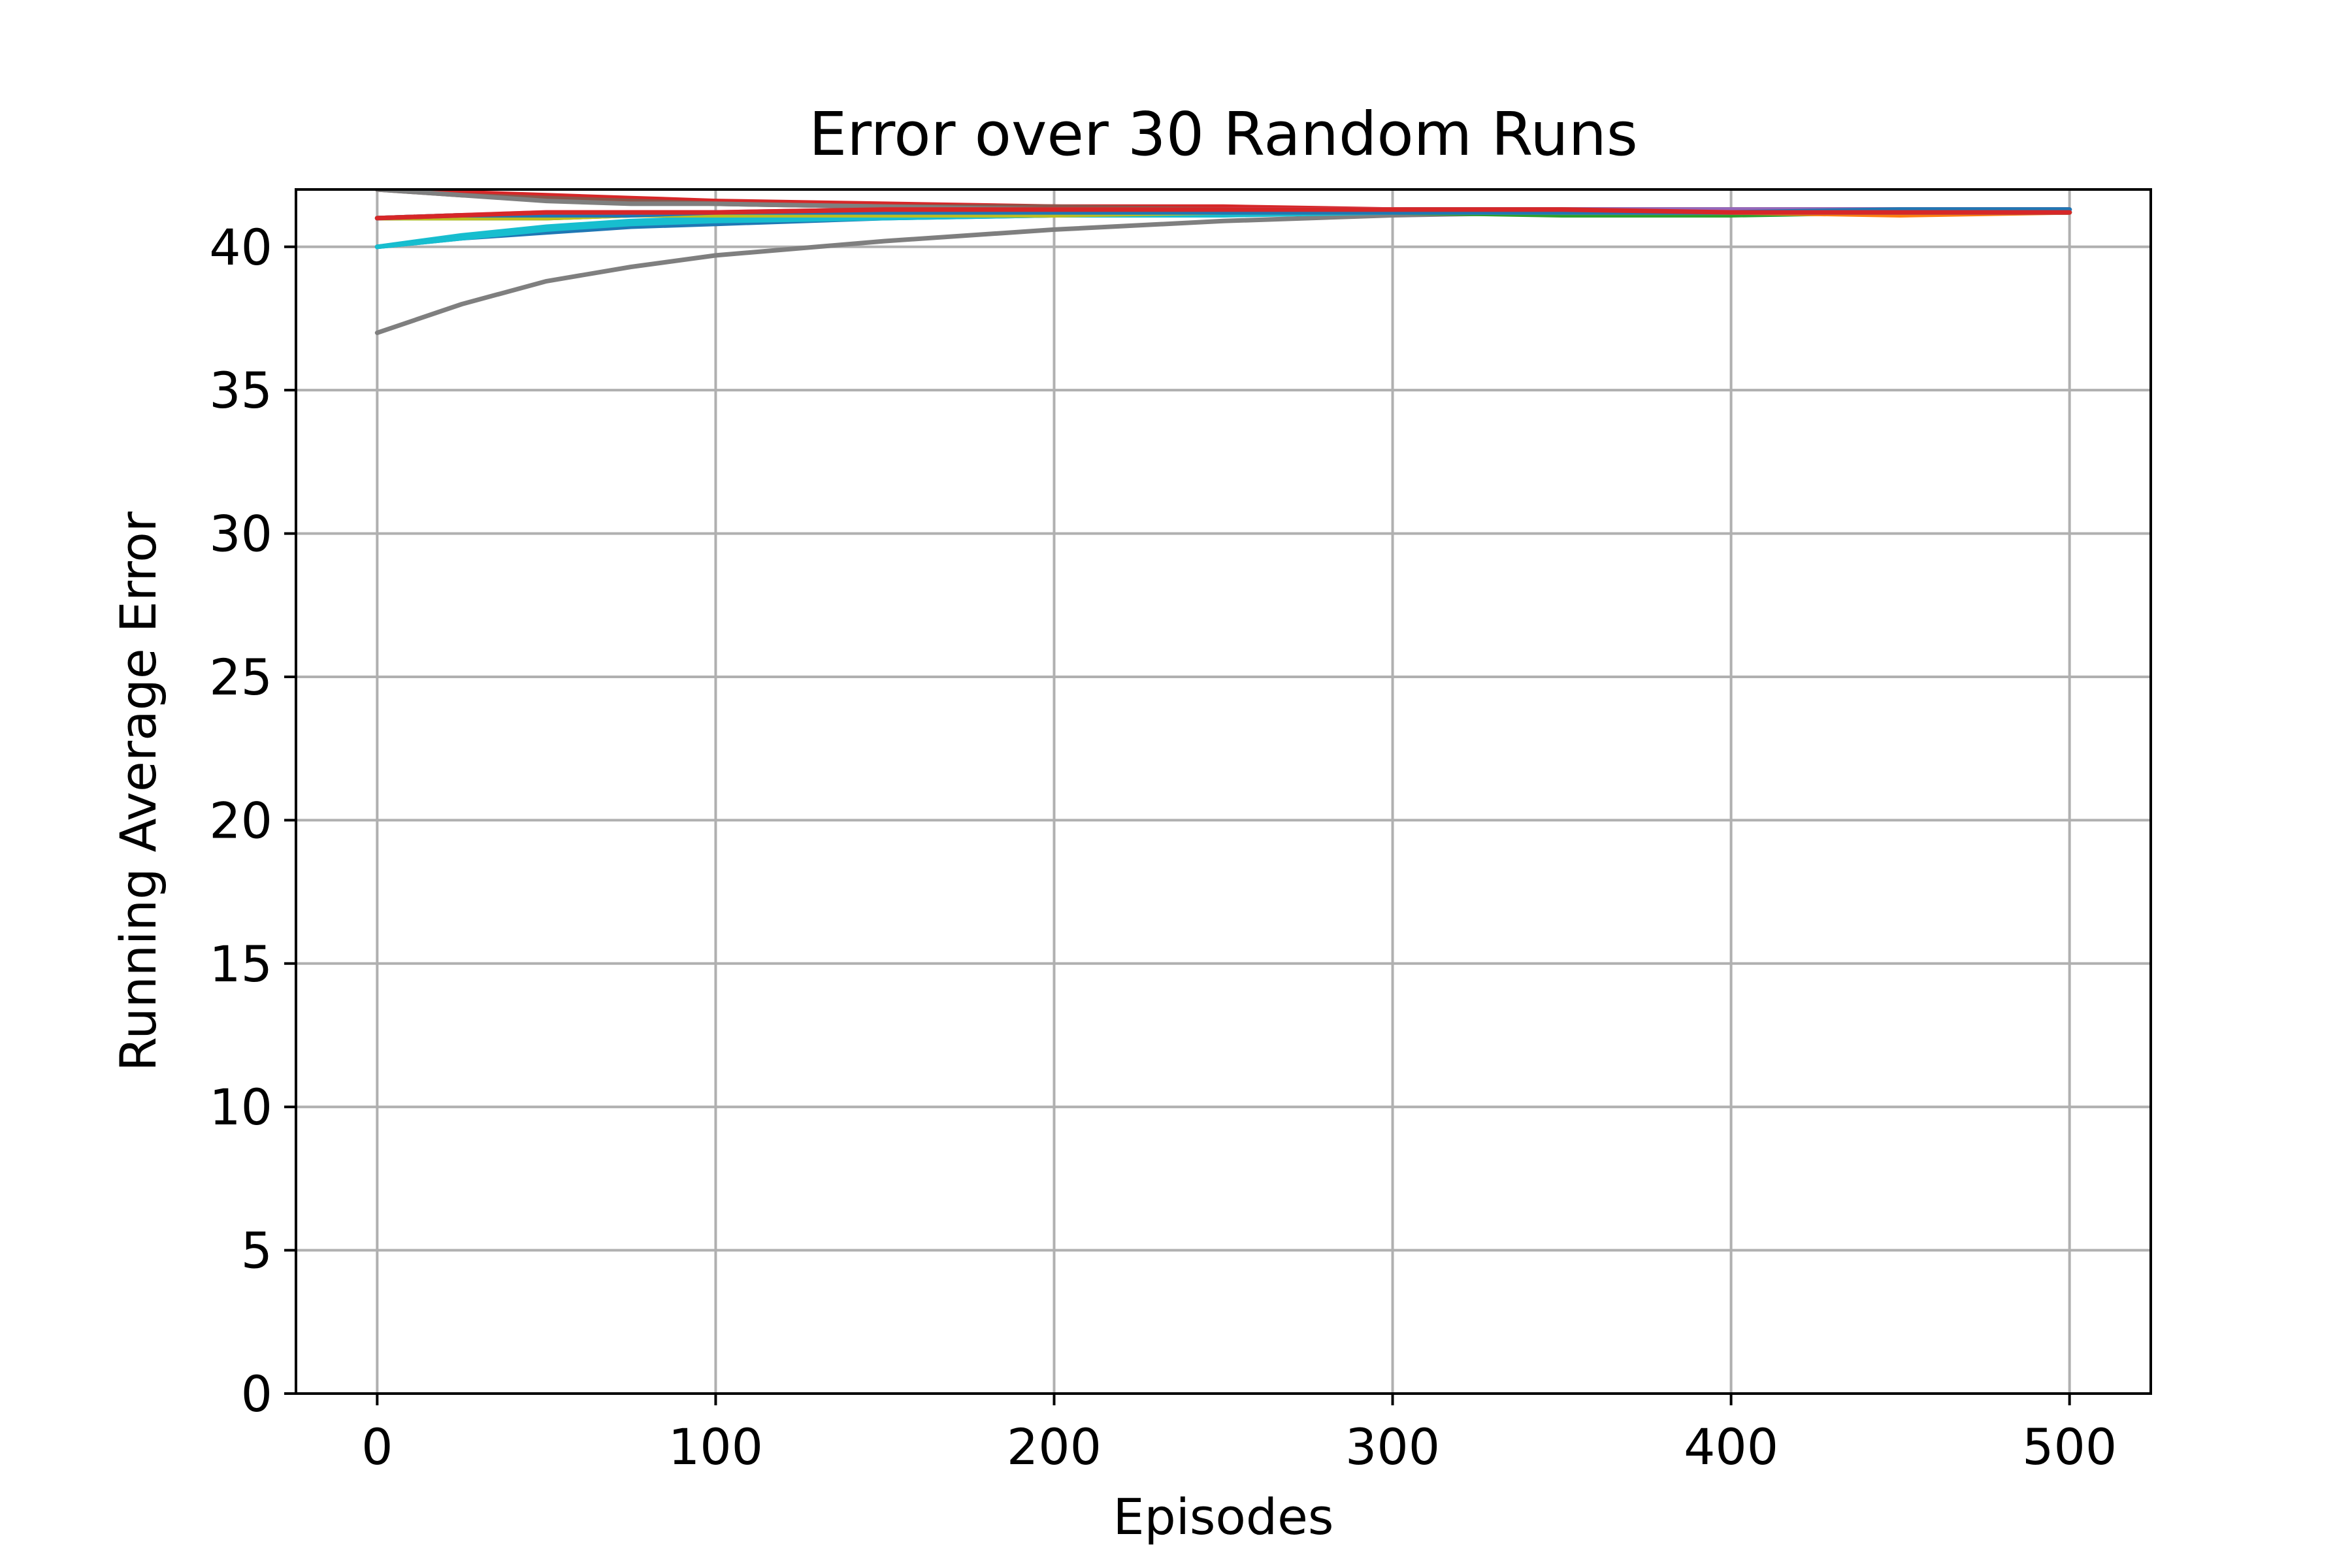 This screenshot has height=1568, width=2352. Describe the element at coordinates (240, 964) in the screenshot. I see `y-tick-label: 15` at that location.